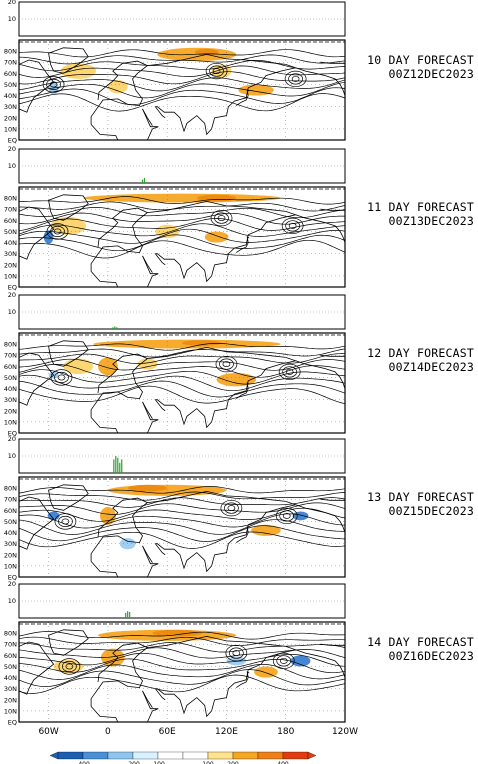 This screenshot has width=478, height=764. I want to click on colorbar-left-arrow, so click(54, 755).